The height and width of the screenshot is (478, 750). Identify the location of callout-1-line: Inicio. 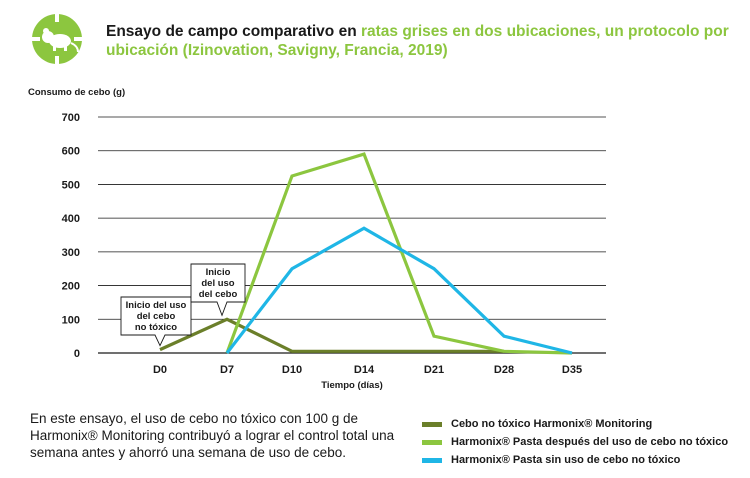
(218, 272).